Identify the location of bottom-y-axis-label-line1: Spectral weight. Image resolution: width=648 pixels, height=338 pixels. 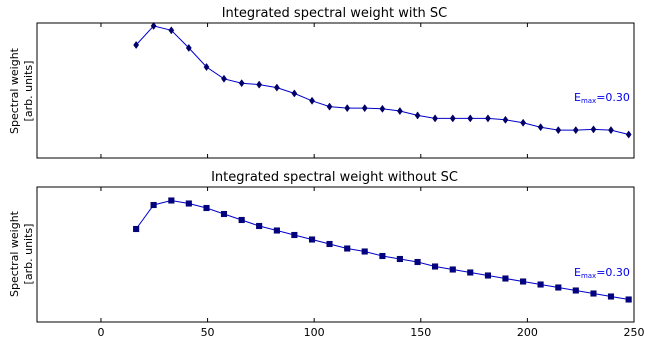
(14, 253).